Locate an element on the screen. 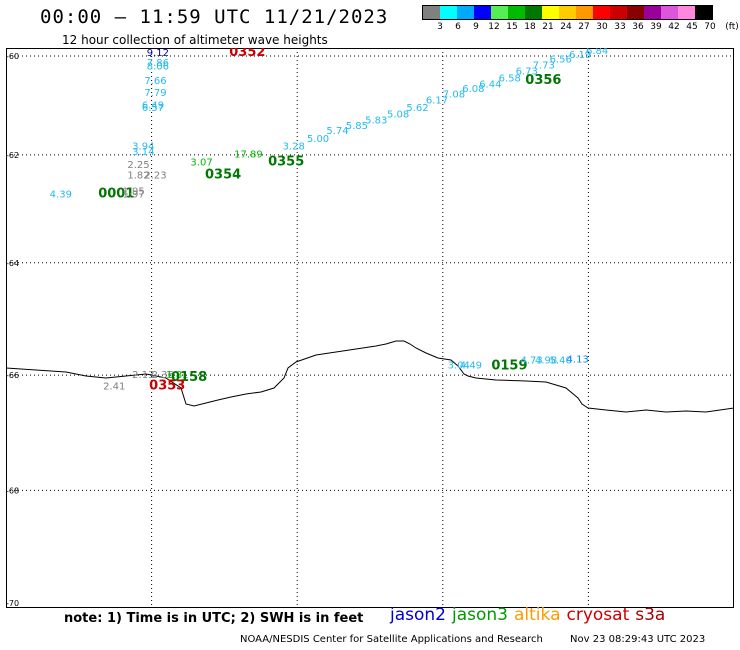 Image resolution: width=740 pixels, height=650 pixels. longitude-label: 105 is located at coordinates (14, 607).